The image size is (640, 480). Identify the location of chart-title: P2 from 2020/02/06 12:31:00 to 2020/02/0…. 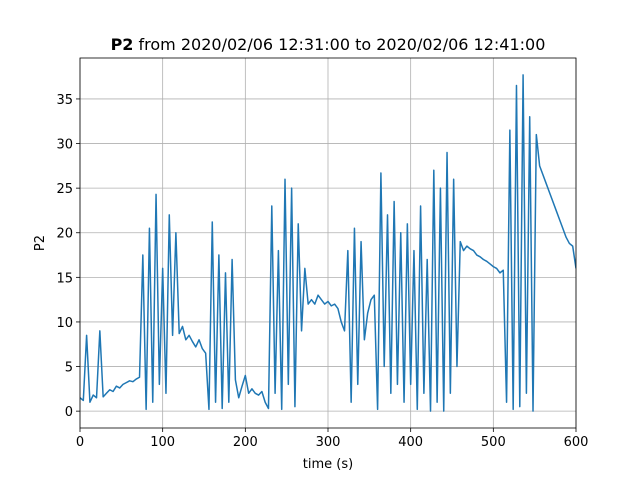
(328, 44).